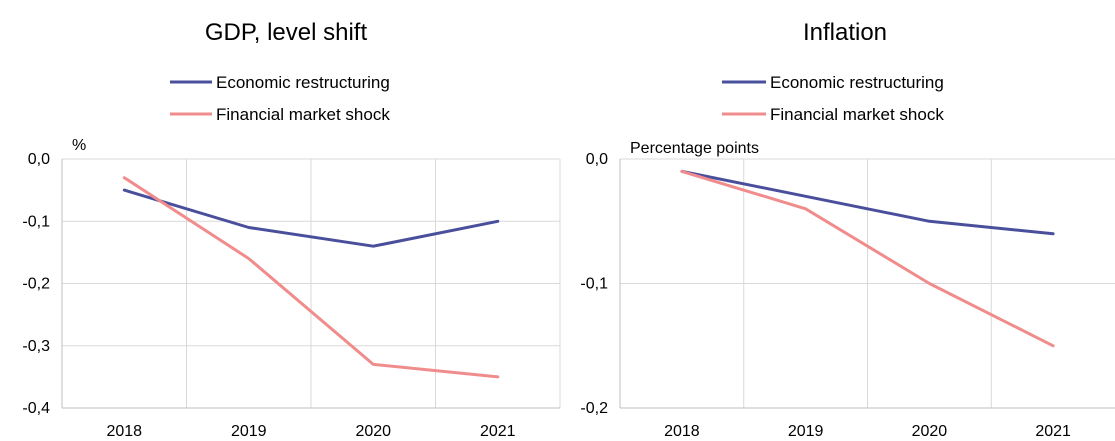 The image size is (1115, 441). Describe the element at coordinates (857, 114) in the screenshot. I see `inflation-legend-financial-label: Financial market shock` at that location.